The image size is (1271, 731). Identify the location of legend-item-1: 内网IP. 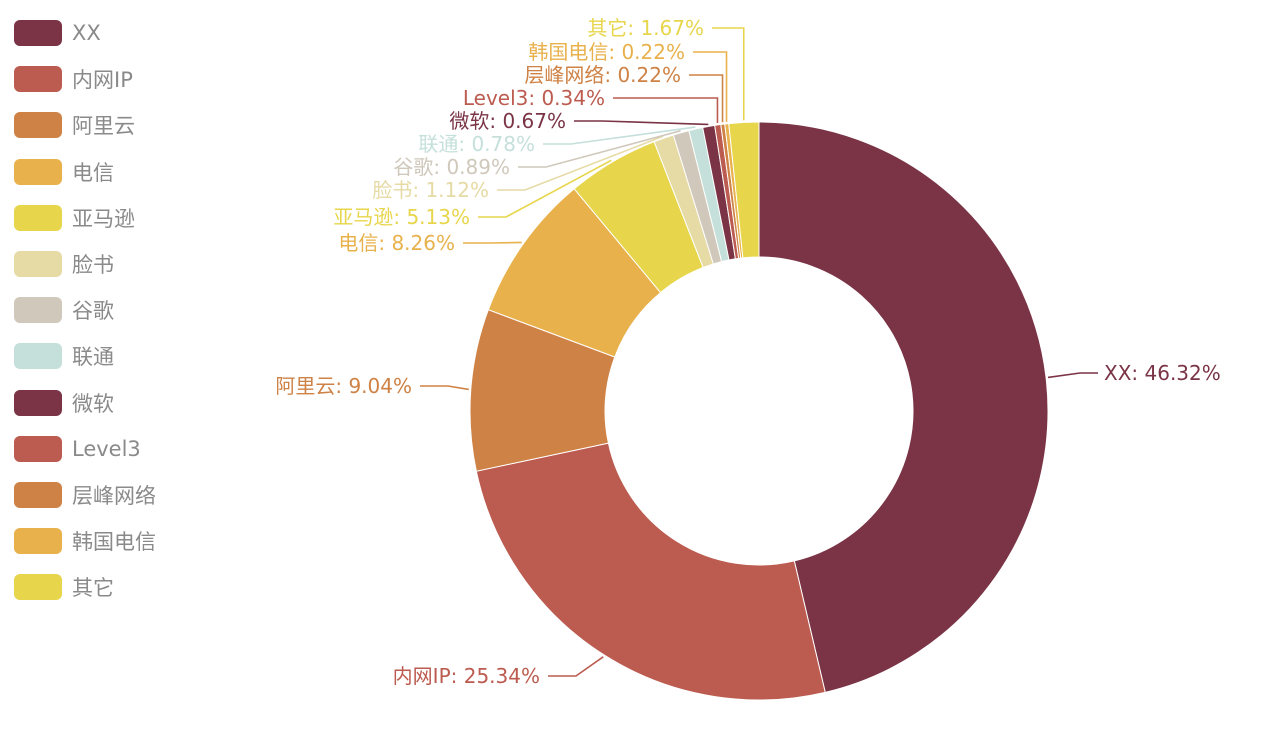
(73, 79).